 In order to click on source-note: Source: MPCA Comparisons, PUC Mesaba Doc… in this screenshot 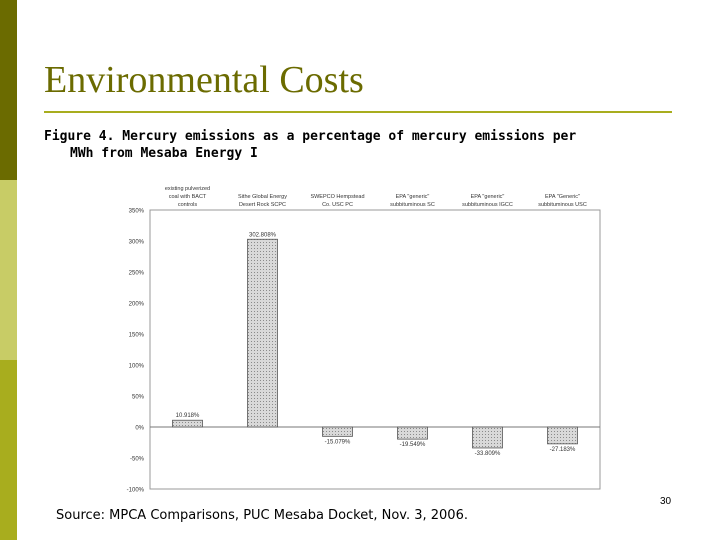, I will do `click(262, 515)`.